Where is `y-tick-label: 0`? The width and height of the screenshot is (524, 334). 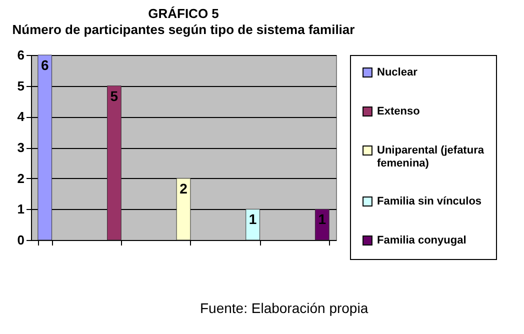
y-tick-label: 0 is located at coordinates (20, 240).